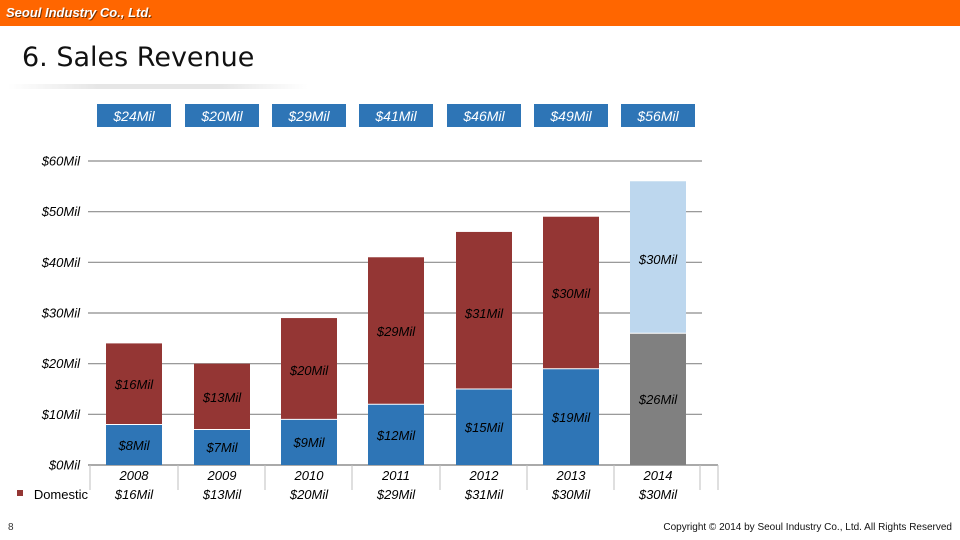  I want to click on y-tick-label: $20Mil, so click(61, 363).